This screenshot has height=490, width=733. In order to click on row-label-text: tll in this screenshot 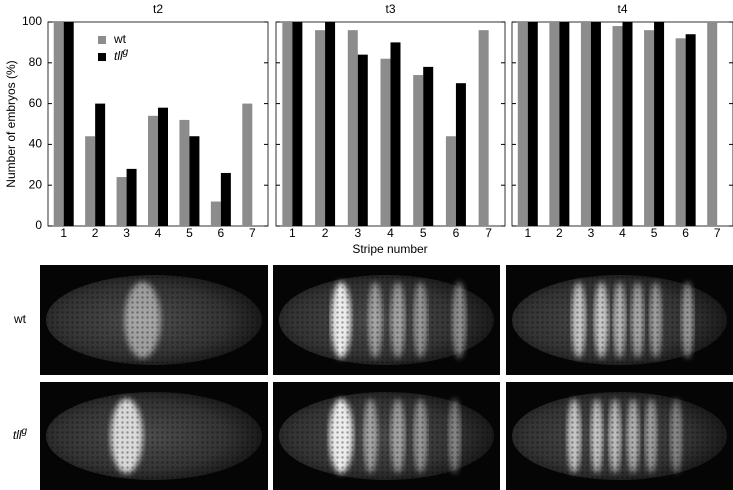, I will do `click(17, 435)`.